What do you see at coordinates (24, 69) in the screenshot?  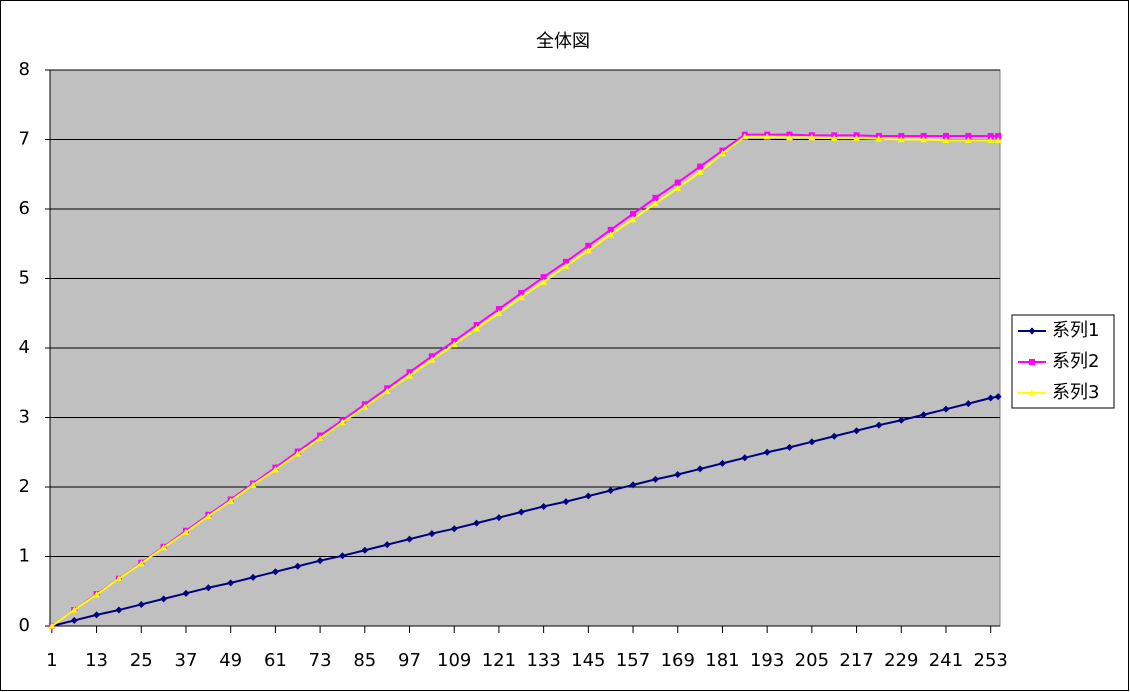 I see `y-tick-label: 8` at bounding box center [24, 69].